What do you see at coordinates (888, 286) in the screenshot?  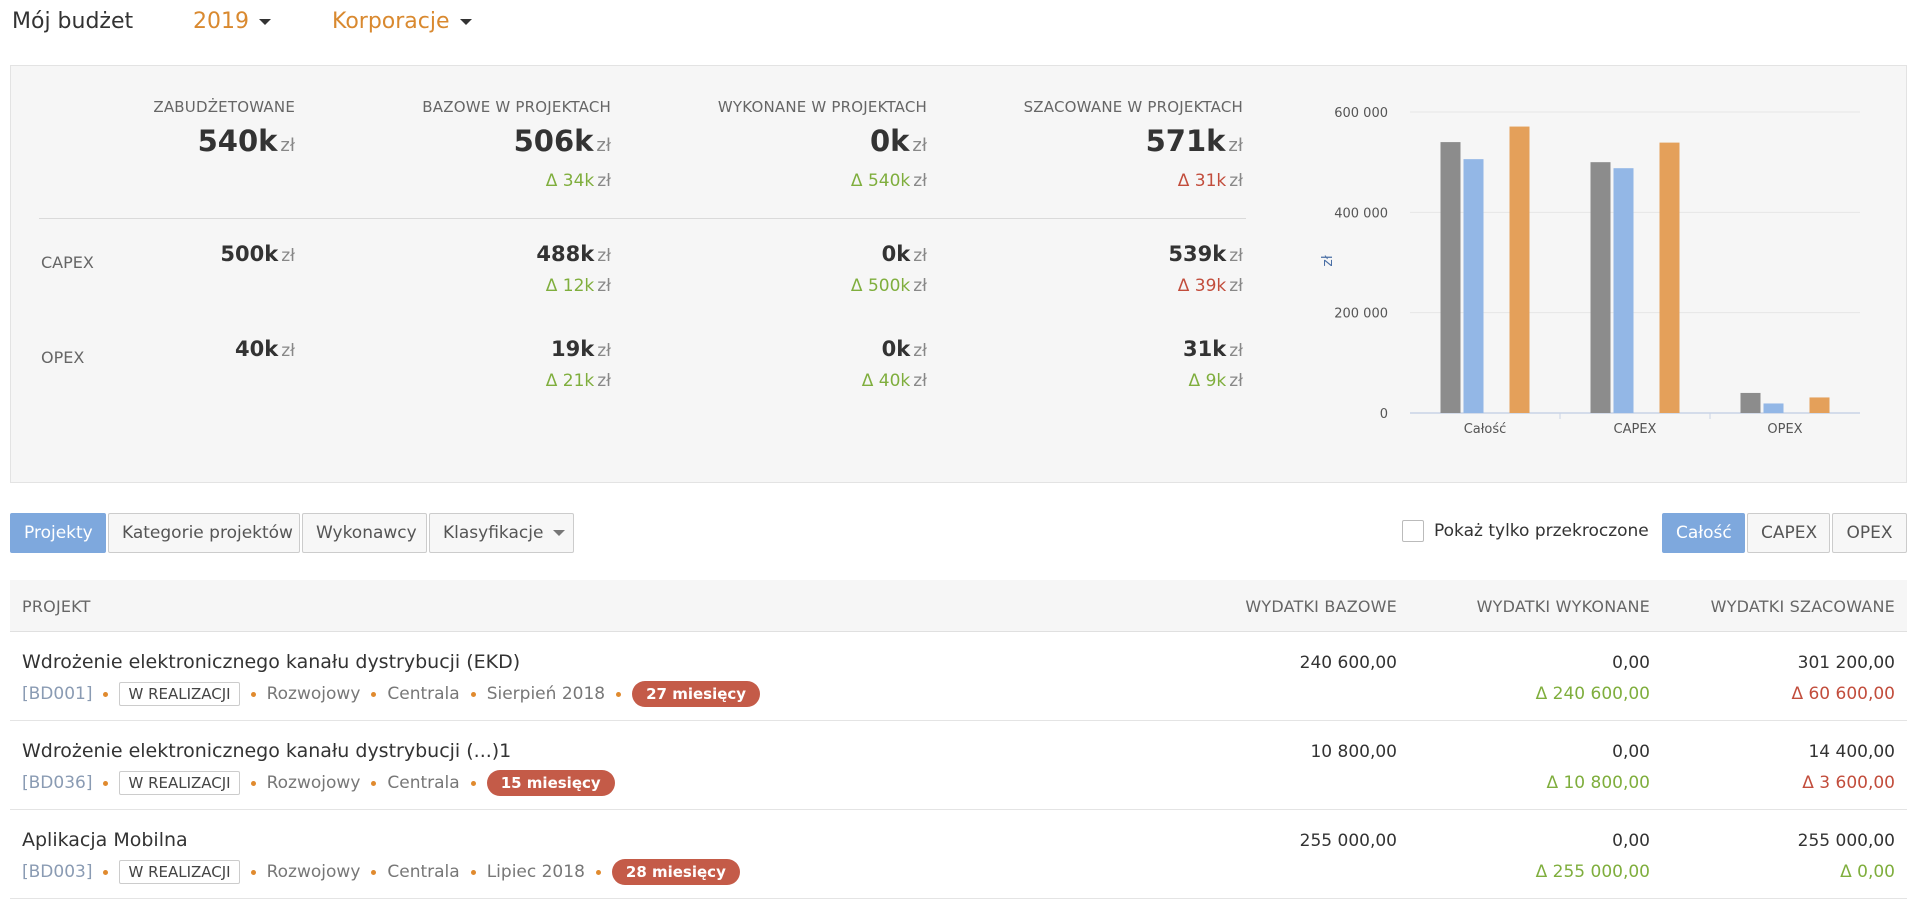 I see `capex-done-delta: Δ 500k zł` at bounding box center [888, 286].